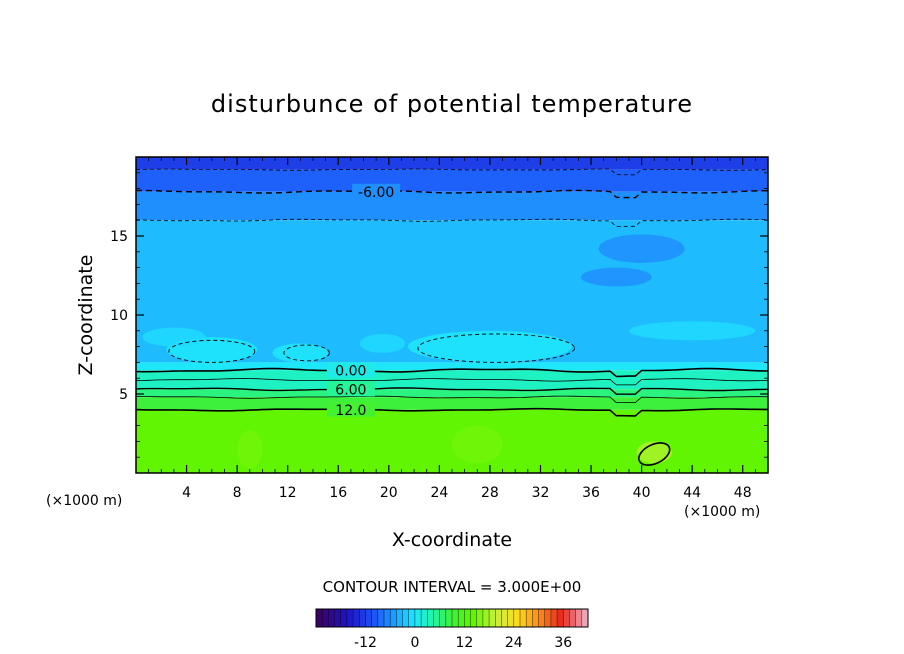 This screenshot has height=654, width=904. I want to click on colorbar-tick-label: 0, so click(414, 643).